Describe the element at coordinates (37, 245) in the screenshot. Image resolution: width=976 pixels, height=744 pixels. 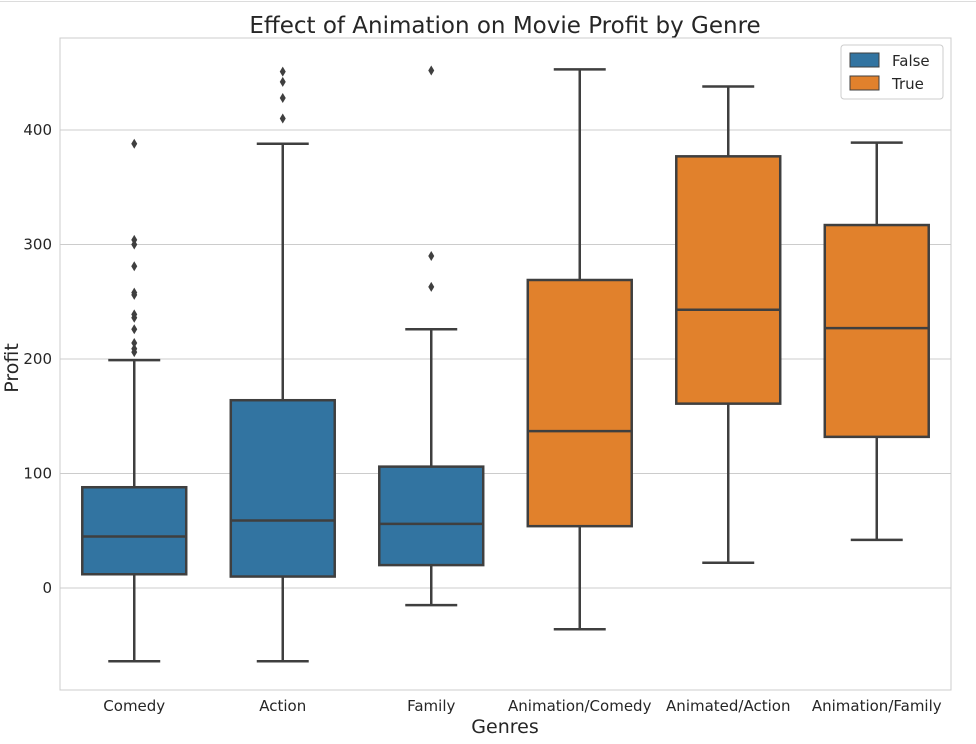
I see `y-tick-label-300: 300` at that location.